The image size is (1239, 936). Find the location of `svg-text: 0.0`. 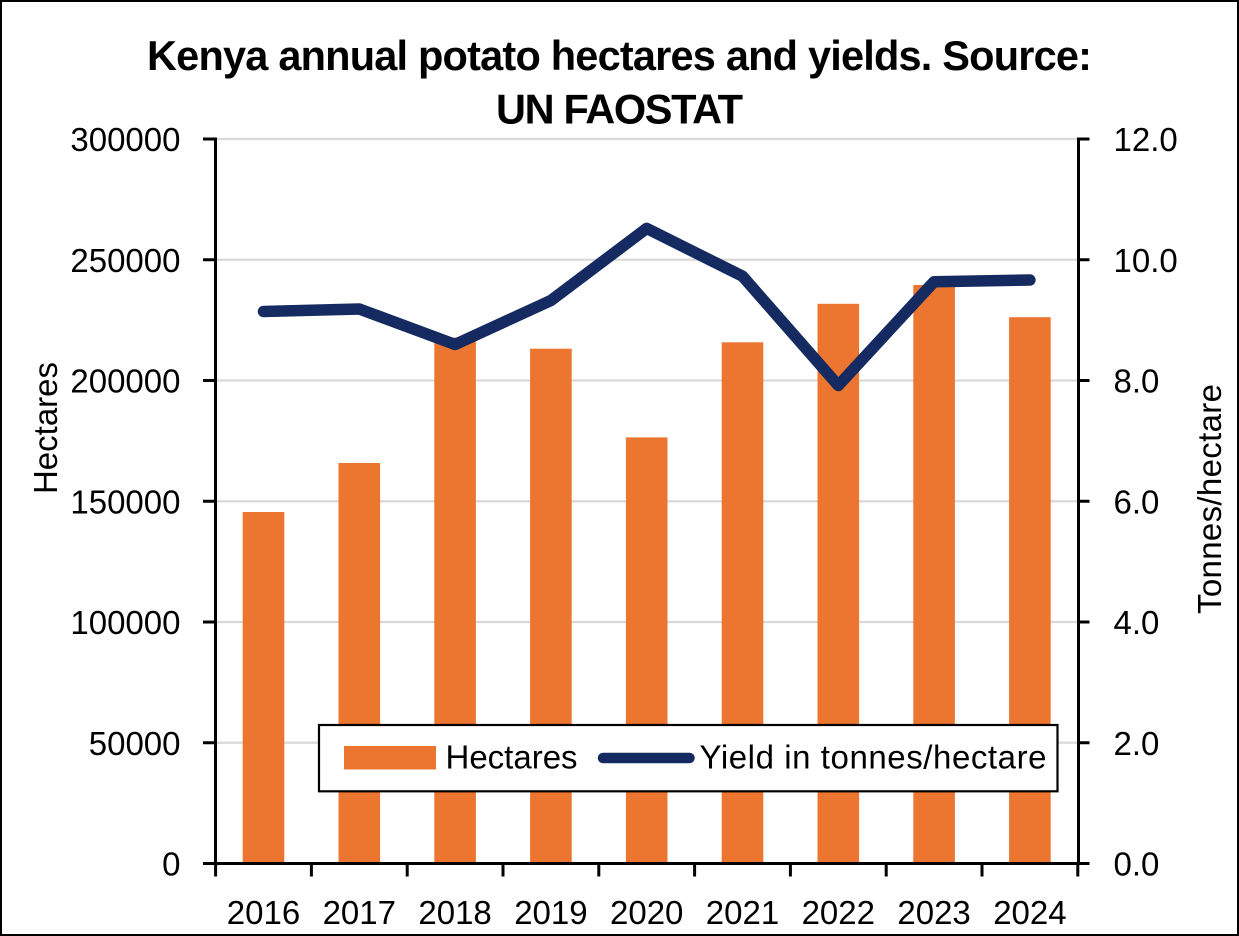

svg-text: 0.0 is located at coordinates (1137, 864).